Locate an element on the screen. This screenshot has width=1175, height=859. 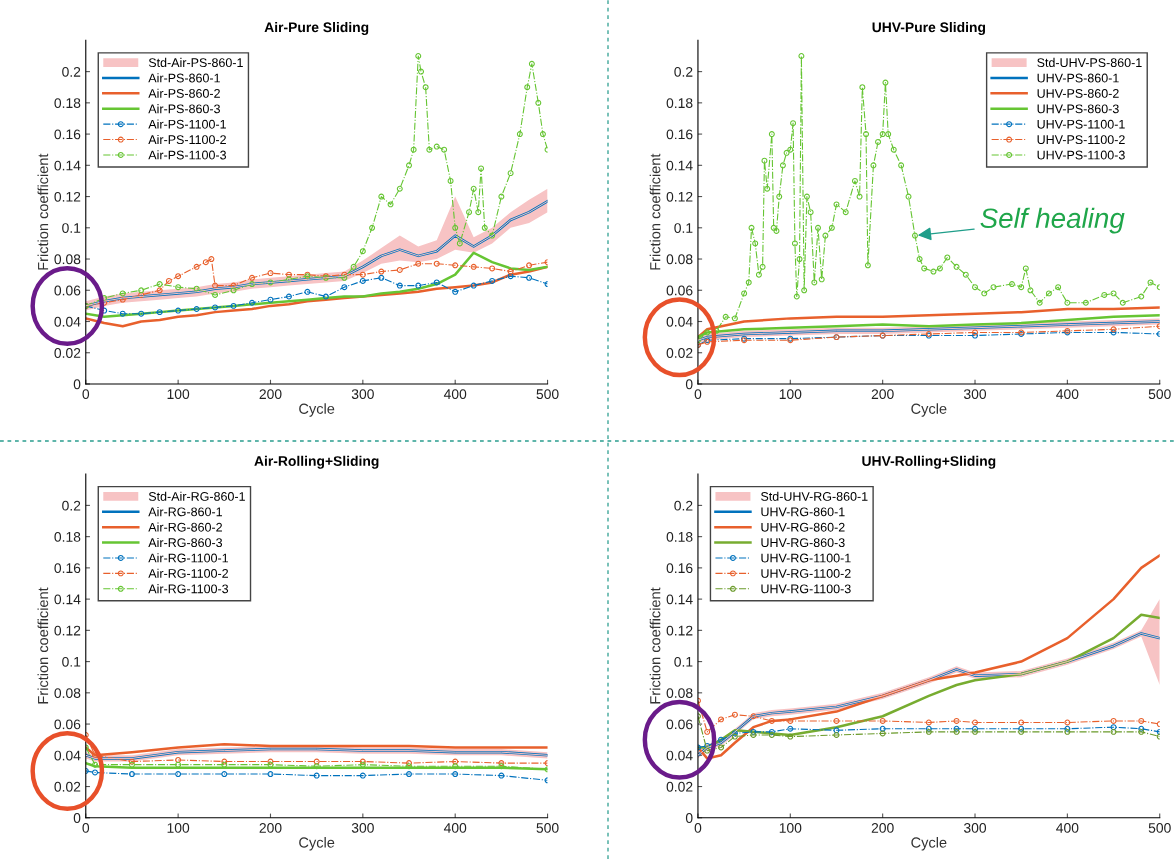
legend-label: Air-RG-860-1 is located at coordinates (185, 512).